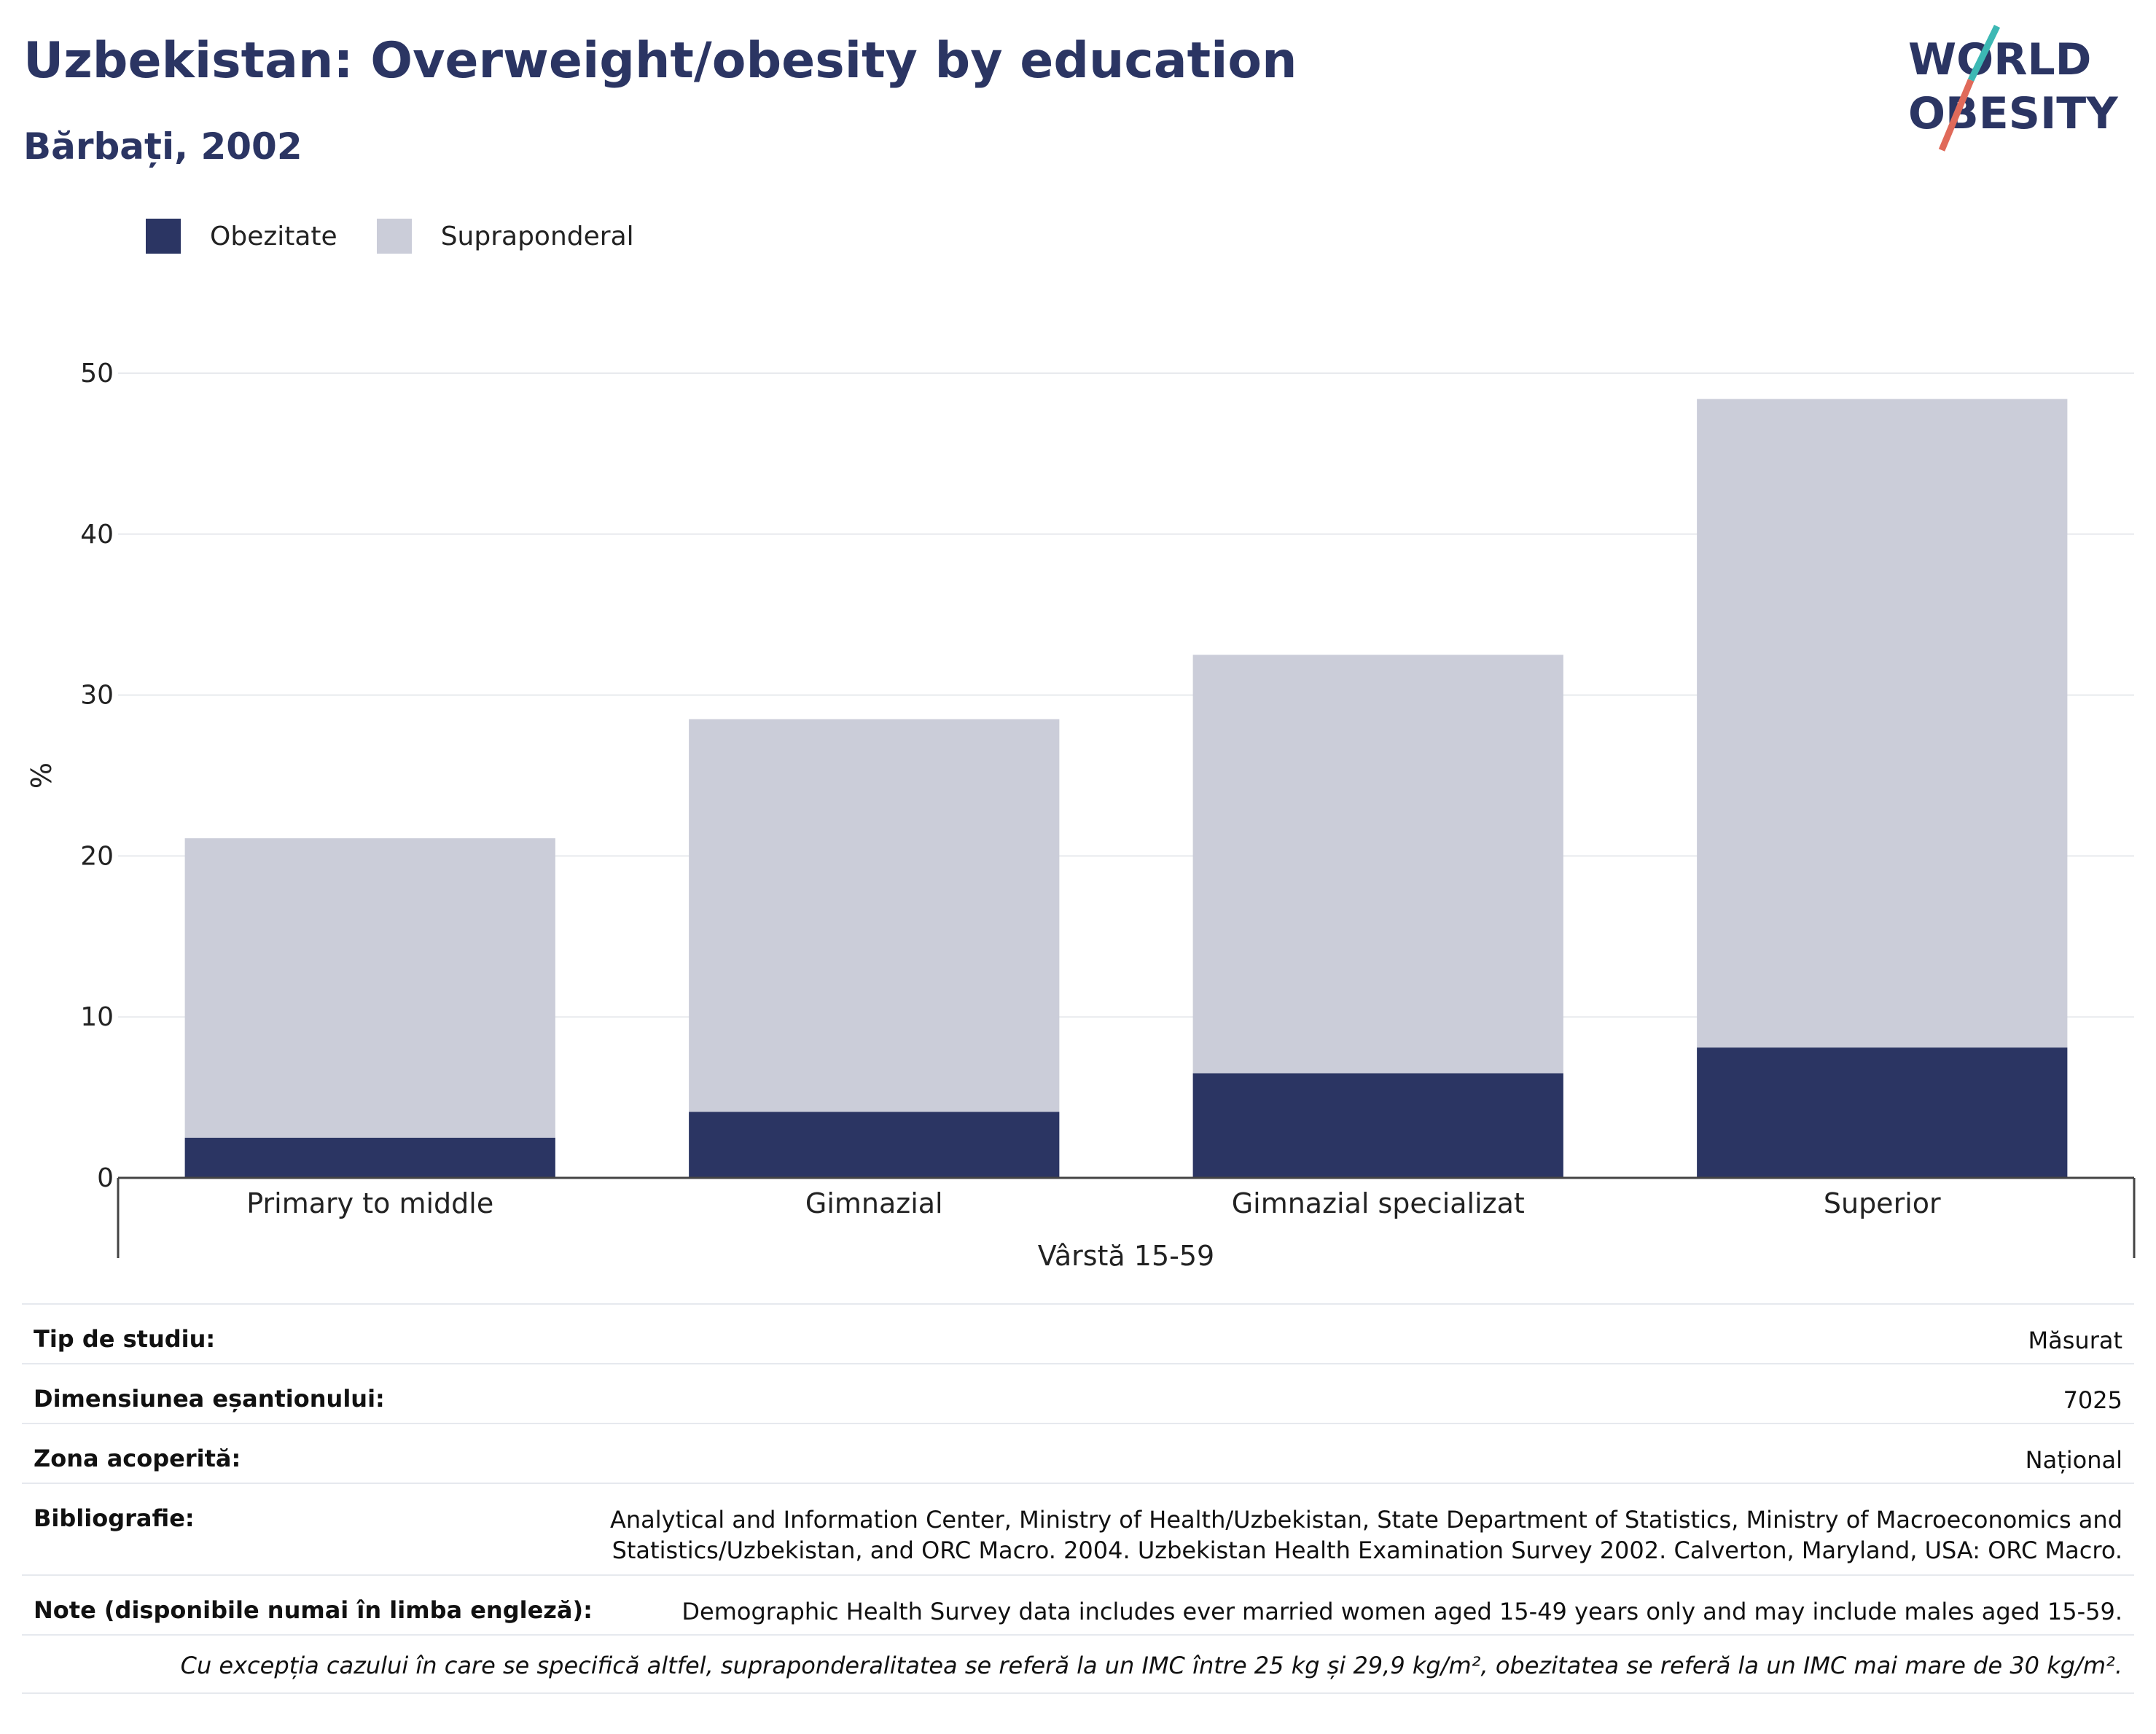 The image size is (2156, 1734). I want to click on page-subtitle: Bărbați, 2002, so click(162, 146).